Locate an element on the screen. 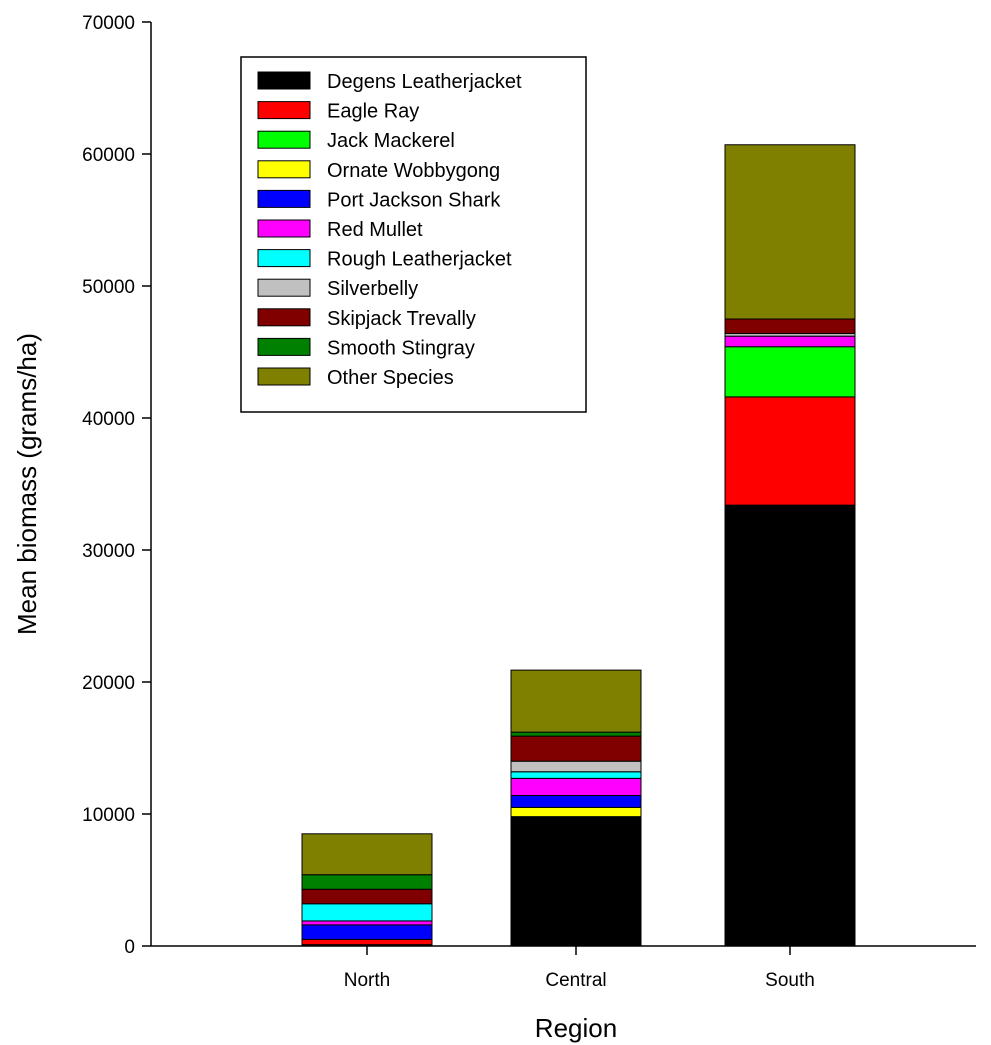 The height and width of the screenshot is (1045, 991). legend-label: Eagle Ray is located at coordinates (373, 112).